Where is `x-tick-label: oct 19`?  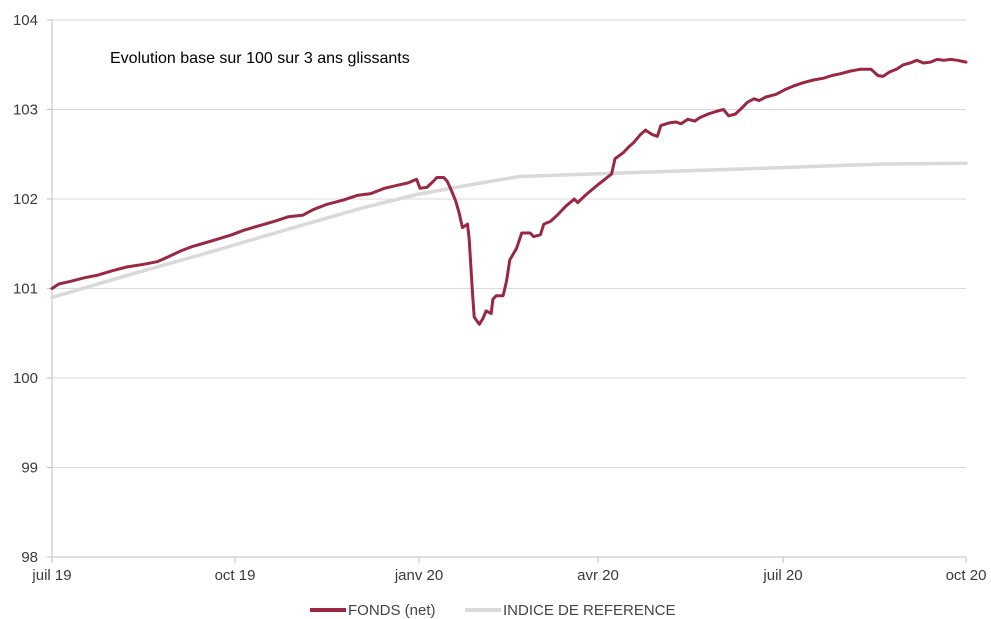 x-tick-label: oct 19 is located at coordinates (235, 575).